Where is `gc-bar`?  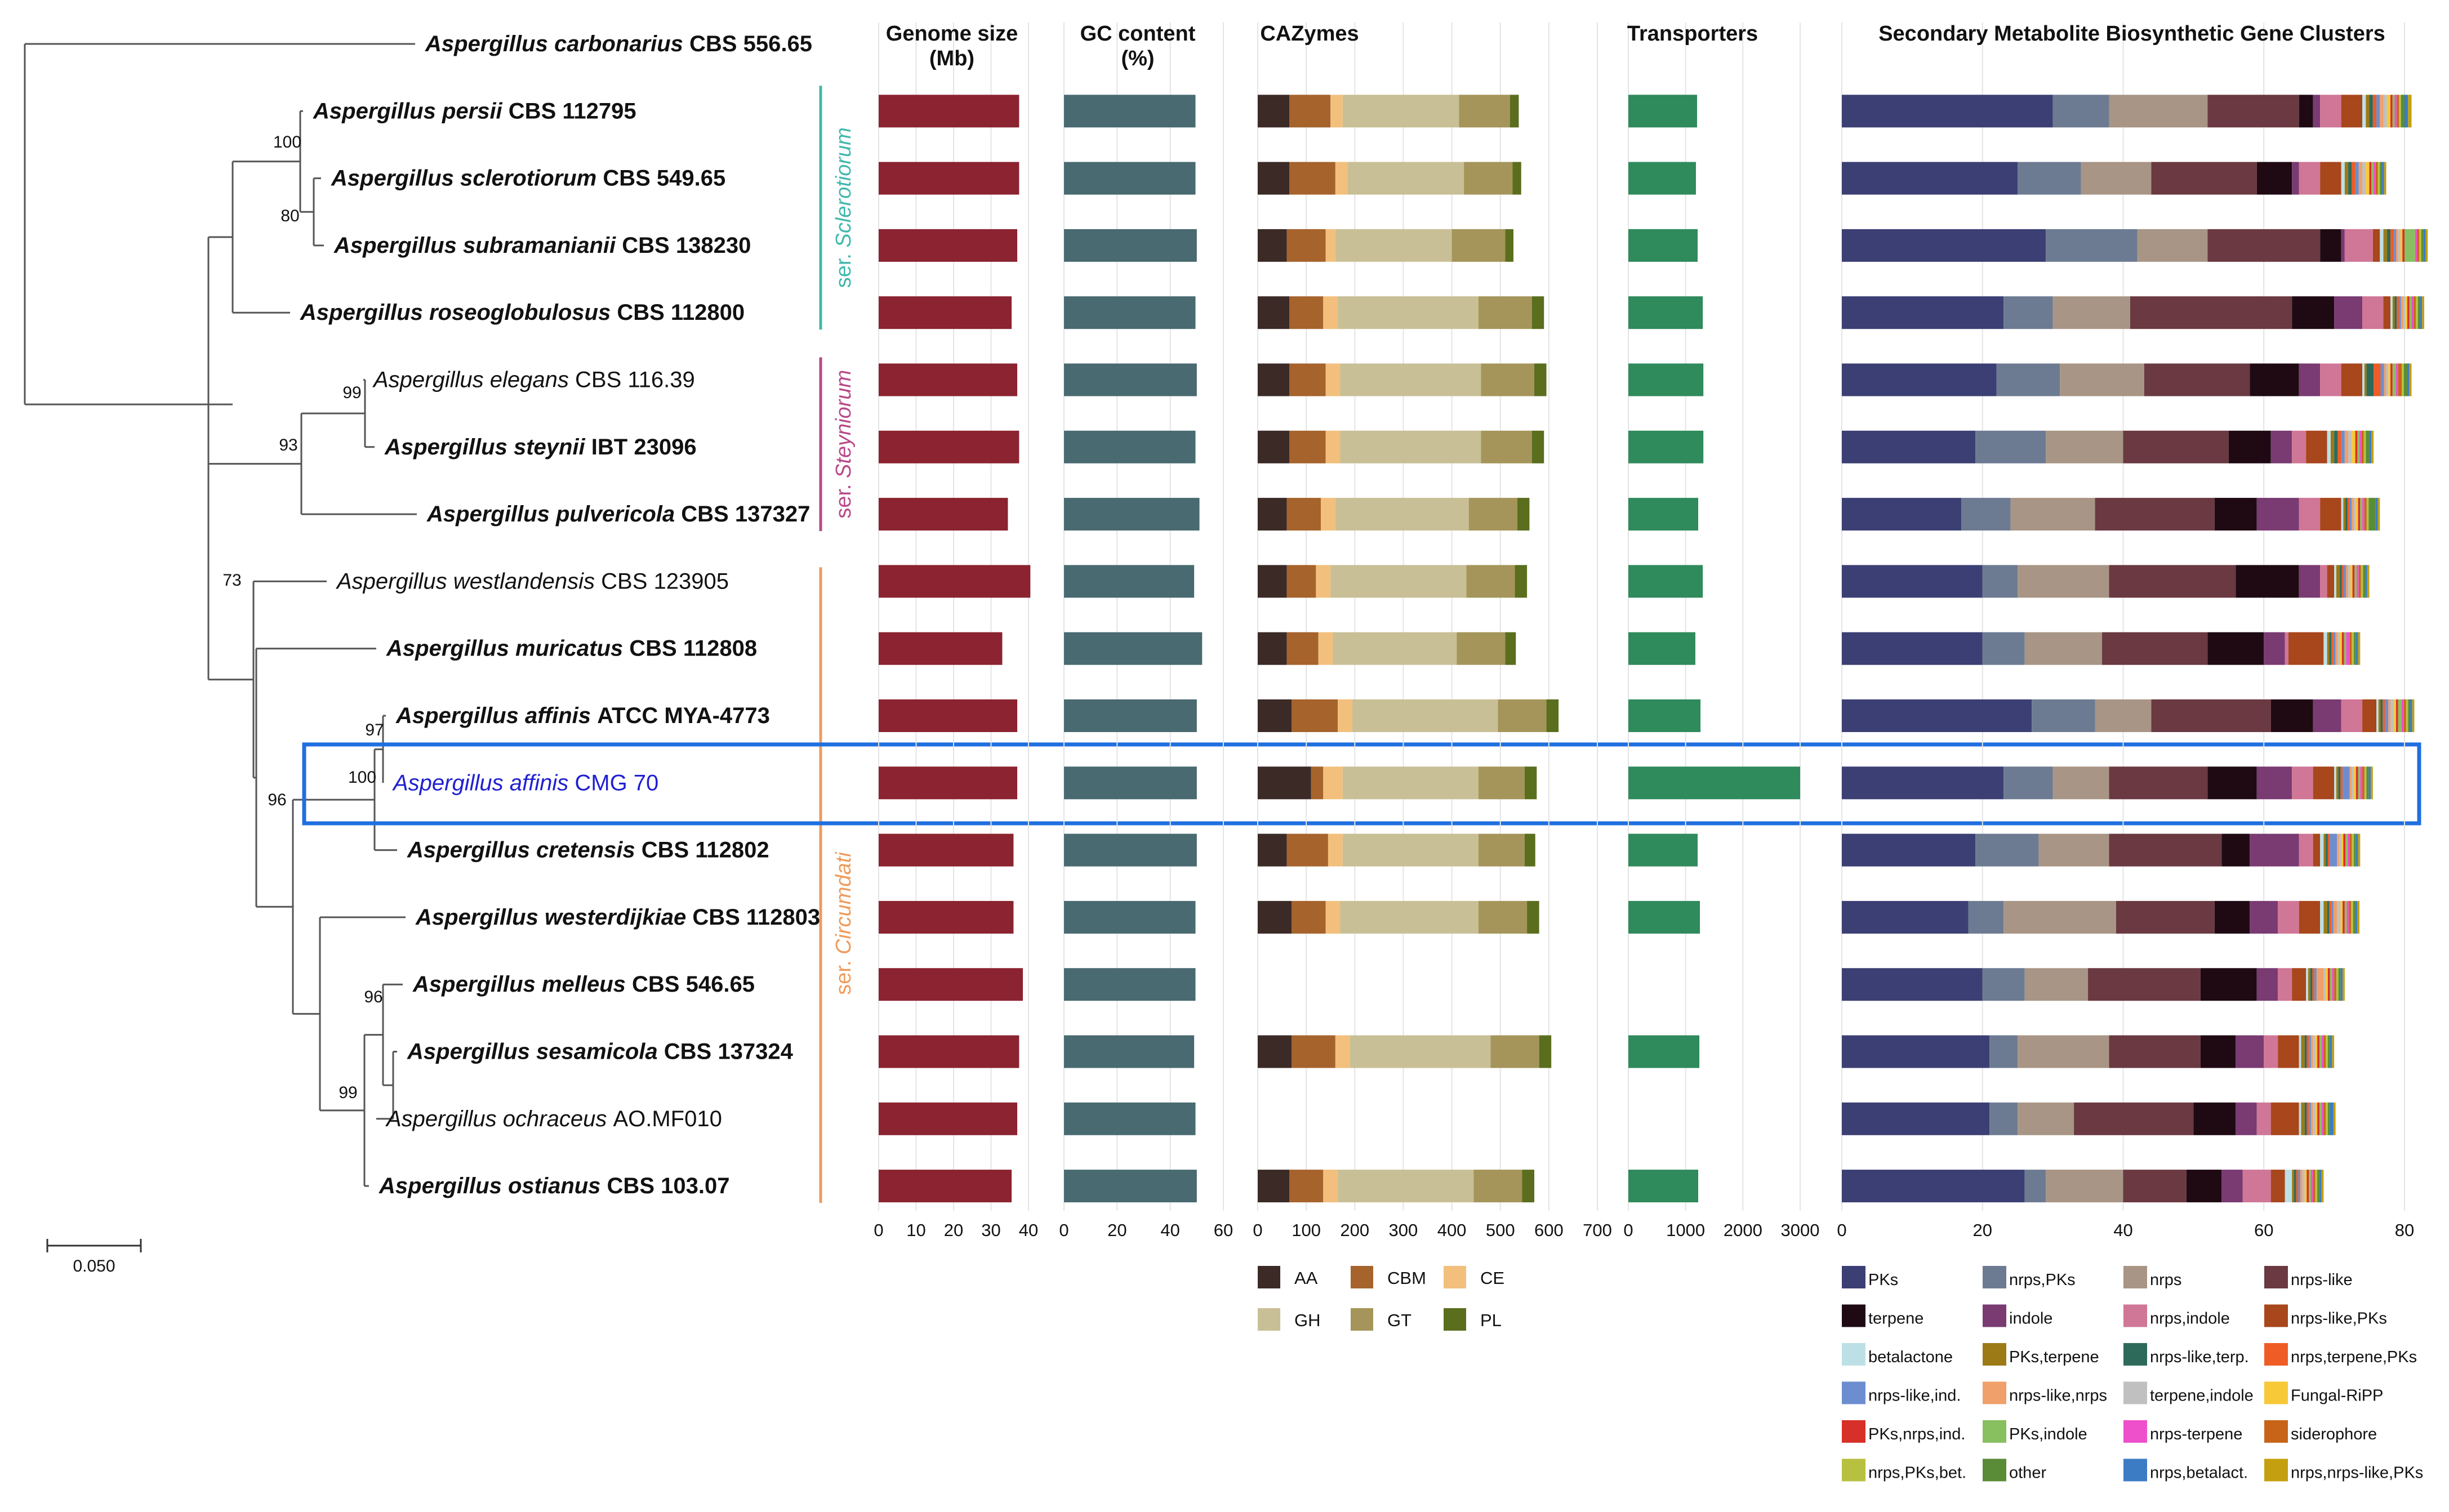 gc-bar is located at coordinates (1130, 111).